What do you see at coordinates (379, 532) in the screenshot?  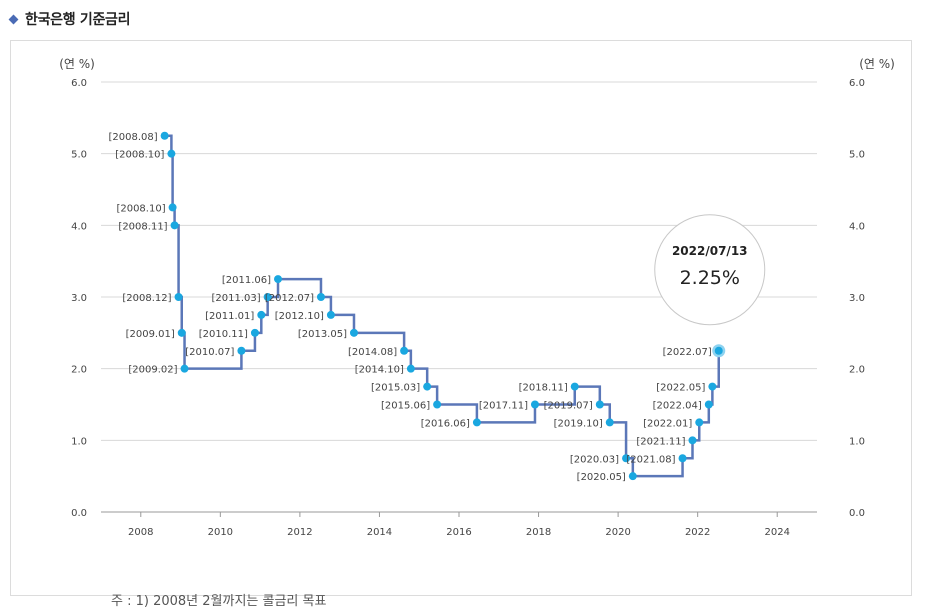 I see `x-tick-label: 2014` at bounding box center [379, 532].